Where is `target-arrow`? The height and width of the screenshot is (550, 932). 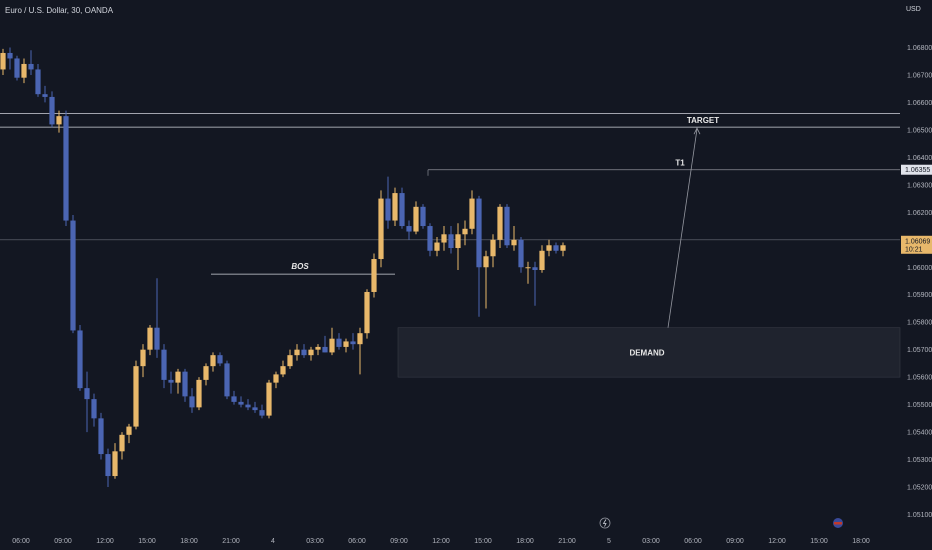
target-arrow is located at coordinates (682, 228).